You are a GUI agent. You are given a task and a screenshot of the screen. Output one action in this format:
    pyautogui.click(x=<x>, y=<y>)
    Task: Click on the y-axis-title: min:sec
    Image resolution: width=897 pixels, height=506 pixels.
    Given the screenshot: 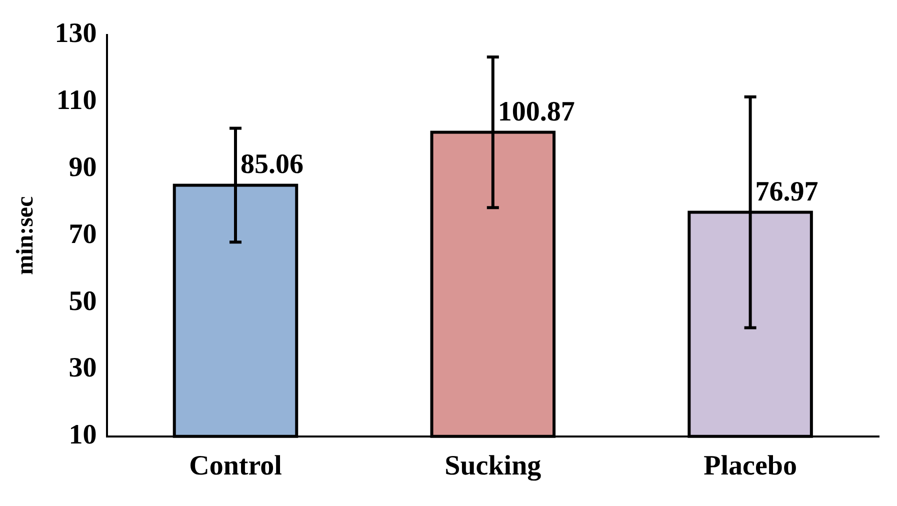 What is the action you would take?
    pyautogui.click(x=25, y=235)
    